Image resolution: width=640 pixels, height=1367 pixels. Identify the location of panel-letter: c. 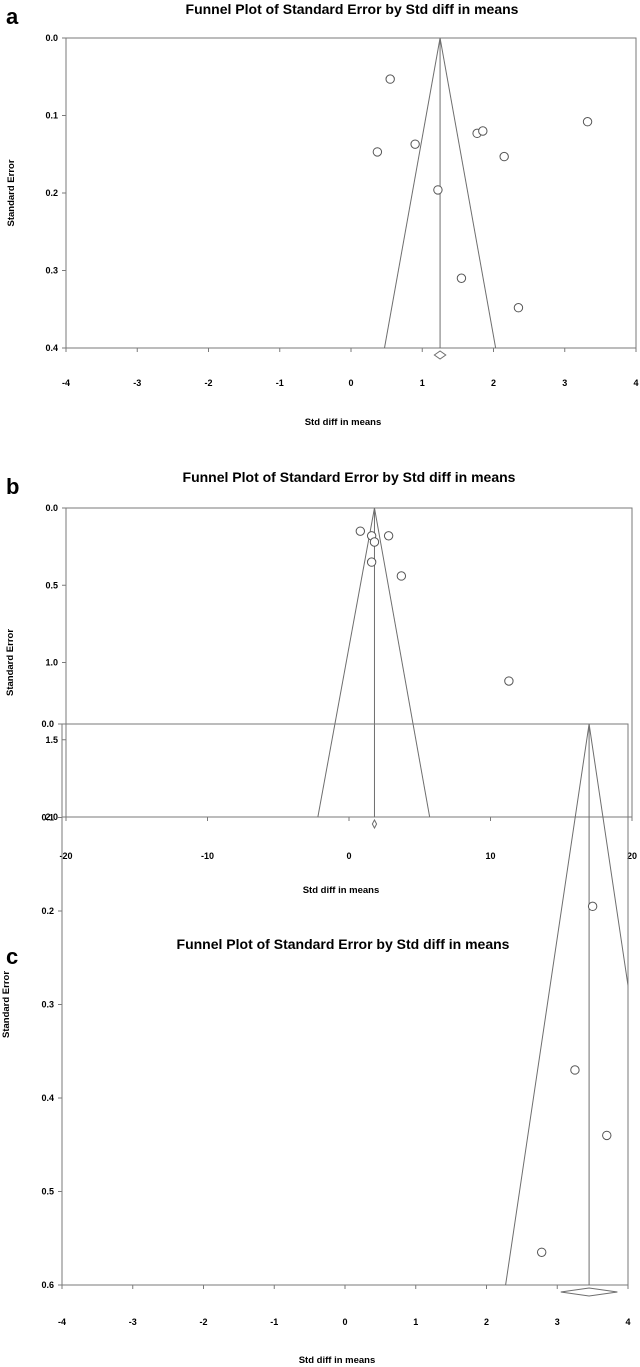
(12, 956).